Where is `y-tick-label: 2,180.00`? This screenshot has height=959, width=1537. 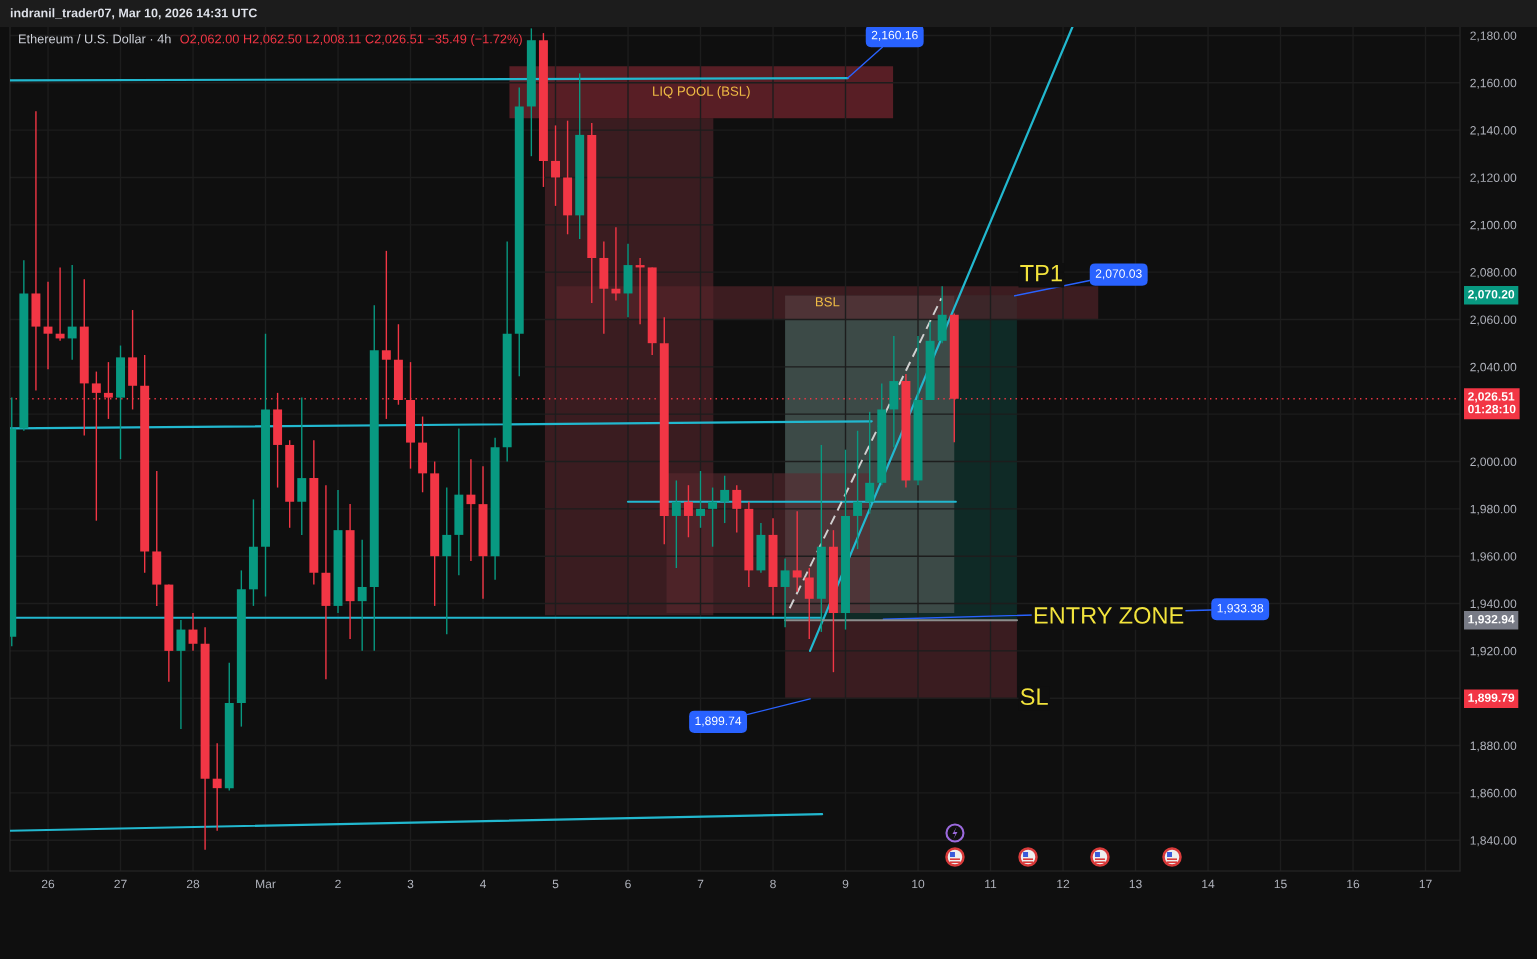 y-tick-label: 2,180.00 is located at coordinates (1493, 36).